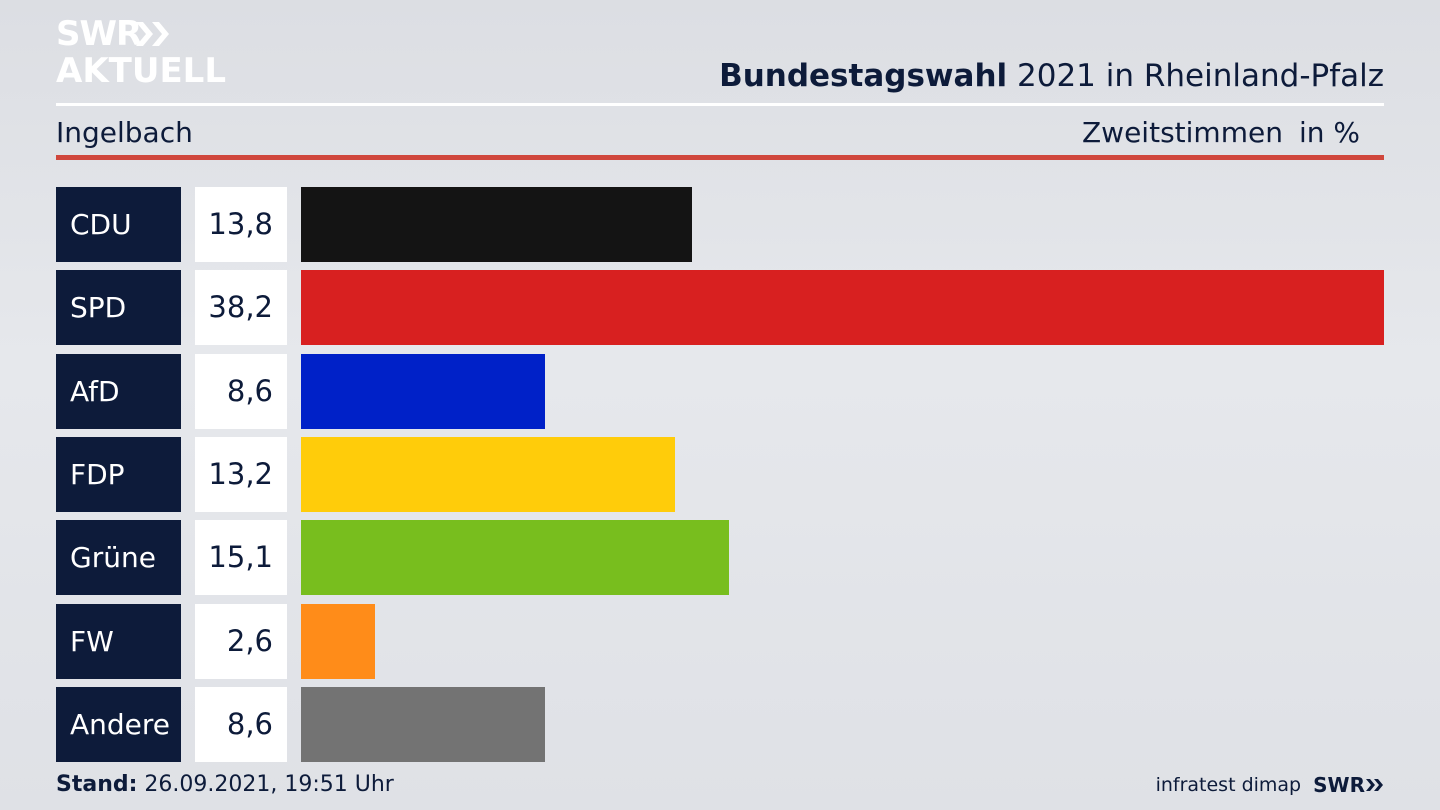 The image size is (1440, 810). I want to click on logo-aktuell-text: AKTUELL, so click(141, 71).